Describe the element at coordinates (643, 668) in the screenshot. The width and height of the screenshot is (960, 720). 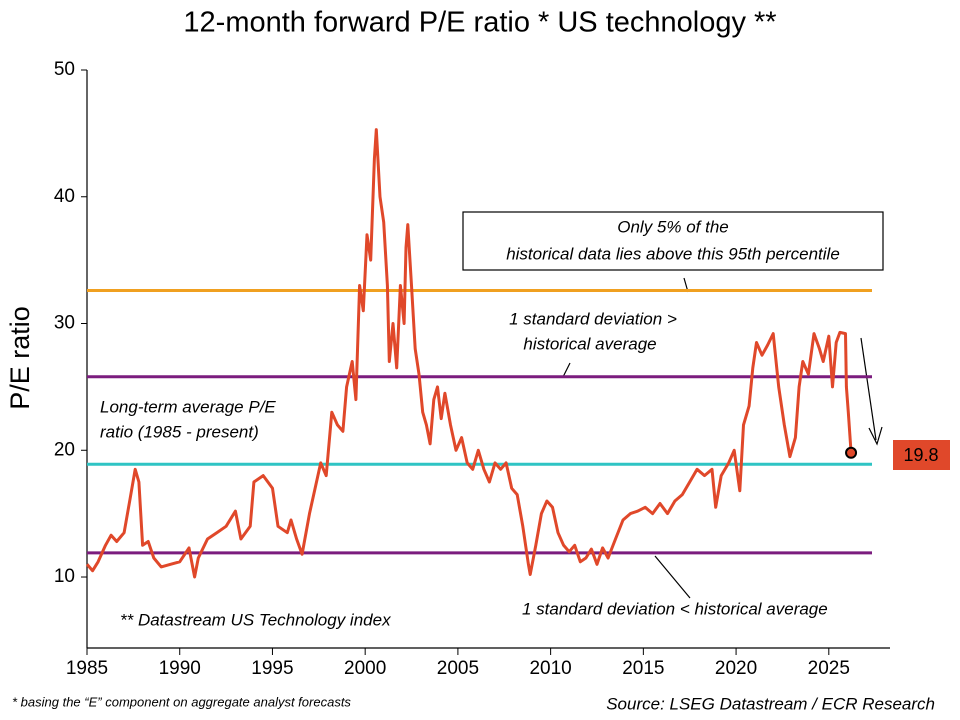
I see `x-tick-label: 2015` at that location.